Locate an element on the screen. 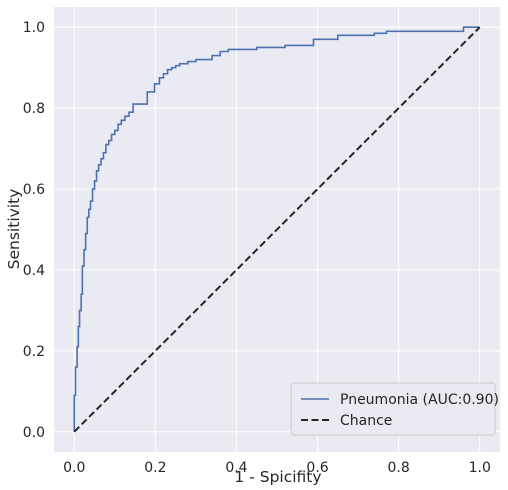 This screenshot has width=508, height=490. x-tick-label: 0.6 is located at coordinates (317, 468).